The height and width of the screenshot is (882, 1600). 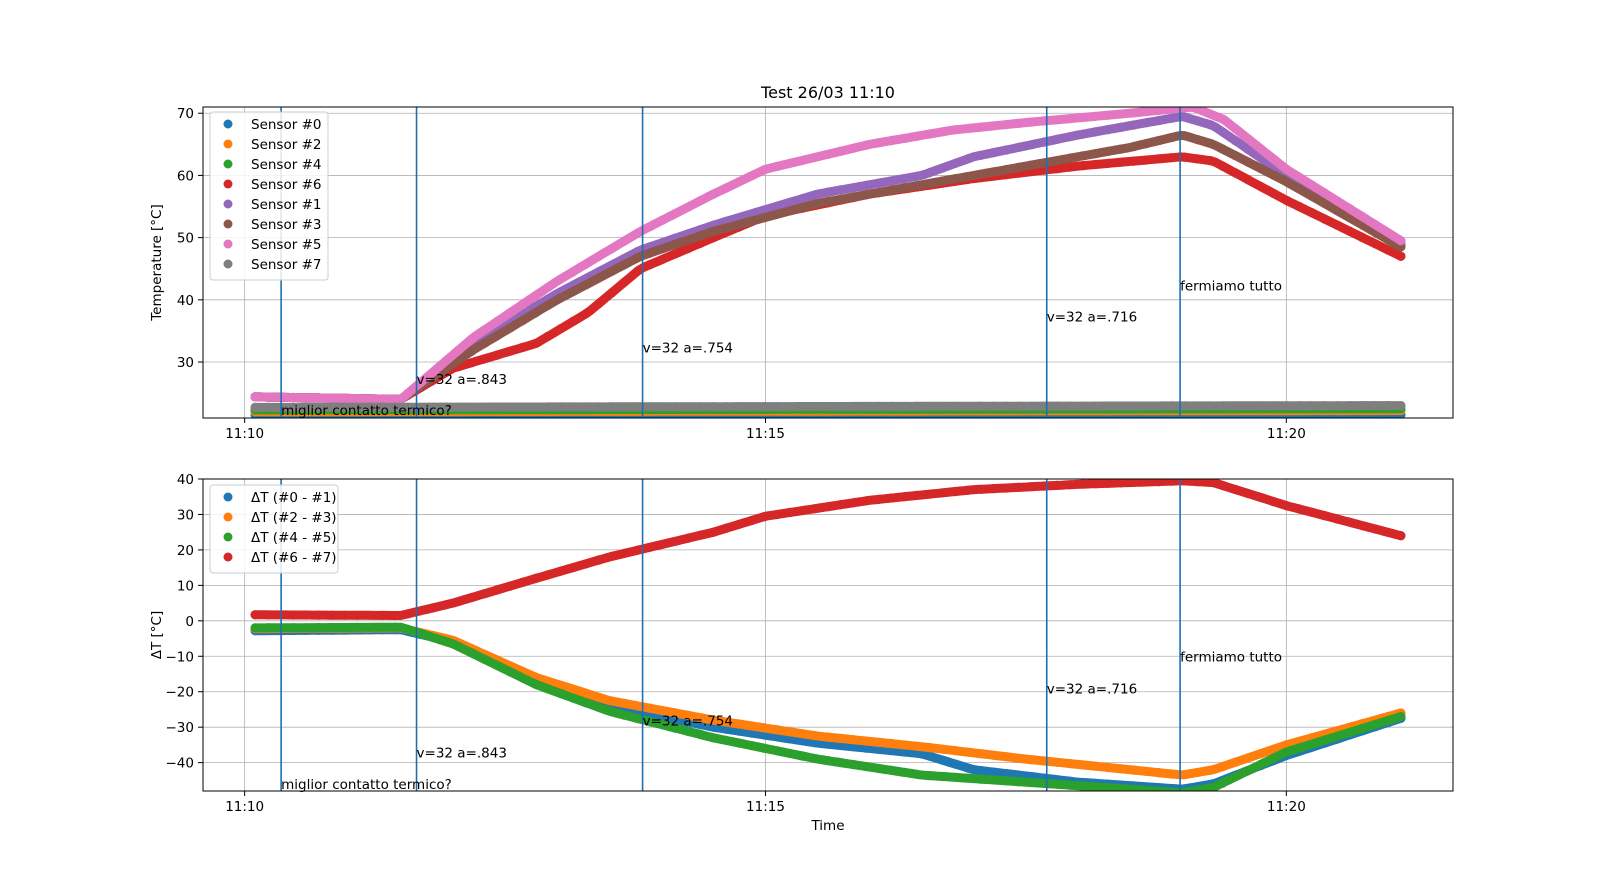 What do you see at coordinates (294, 538) in the screenshot?
I see `legend-label: ΔT (#4 - #5)` at bounding box center [294, 538].